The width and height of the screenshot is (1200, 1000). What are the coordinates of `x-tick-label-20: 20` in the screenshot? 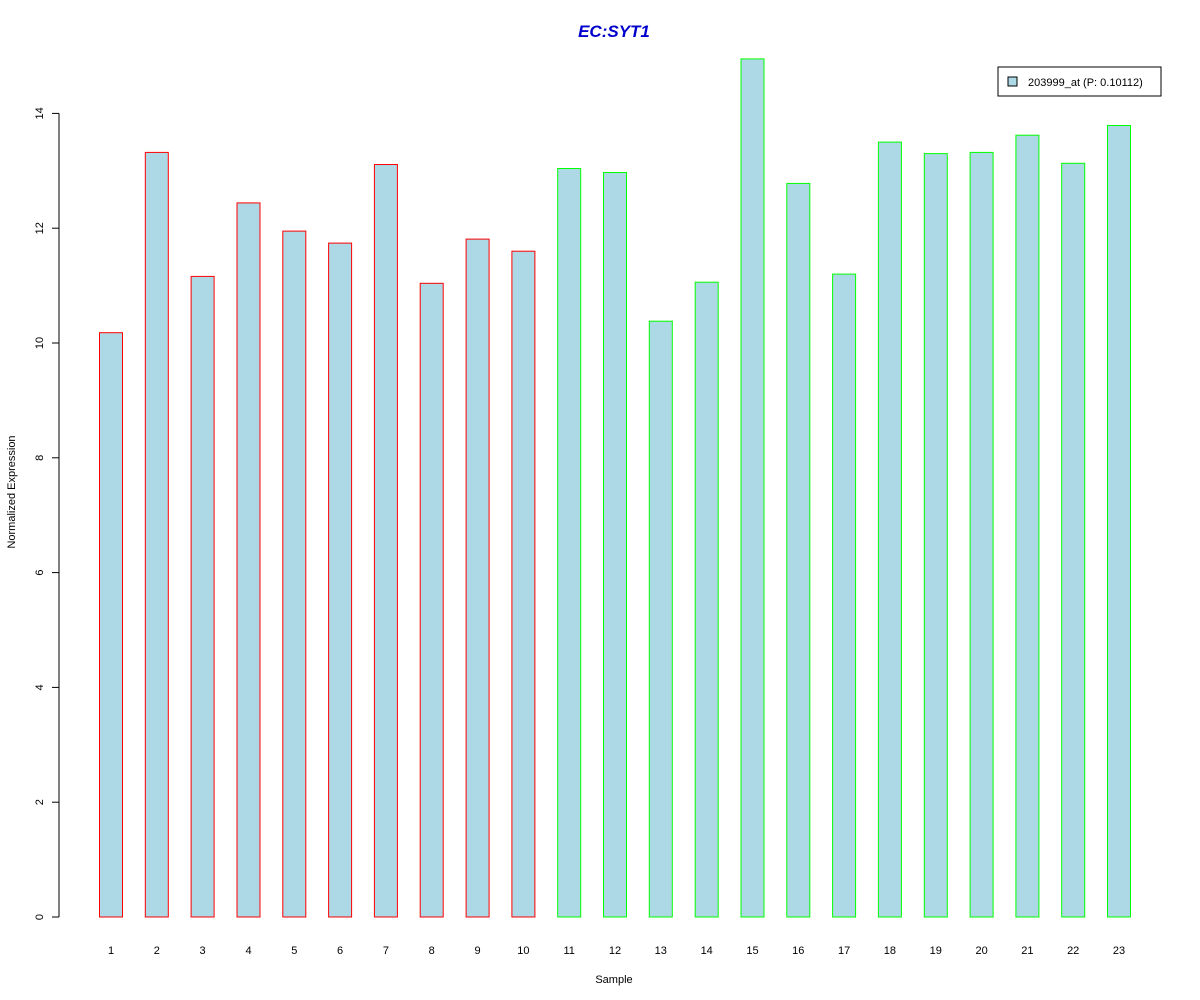 It's located at (981, 951).